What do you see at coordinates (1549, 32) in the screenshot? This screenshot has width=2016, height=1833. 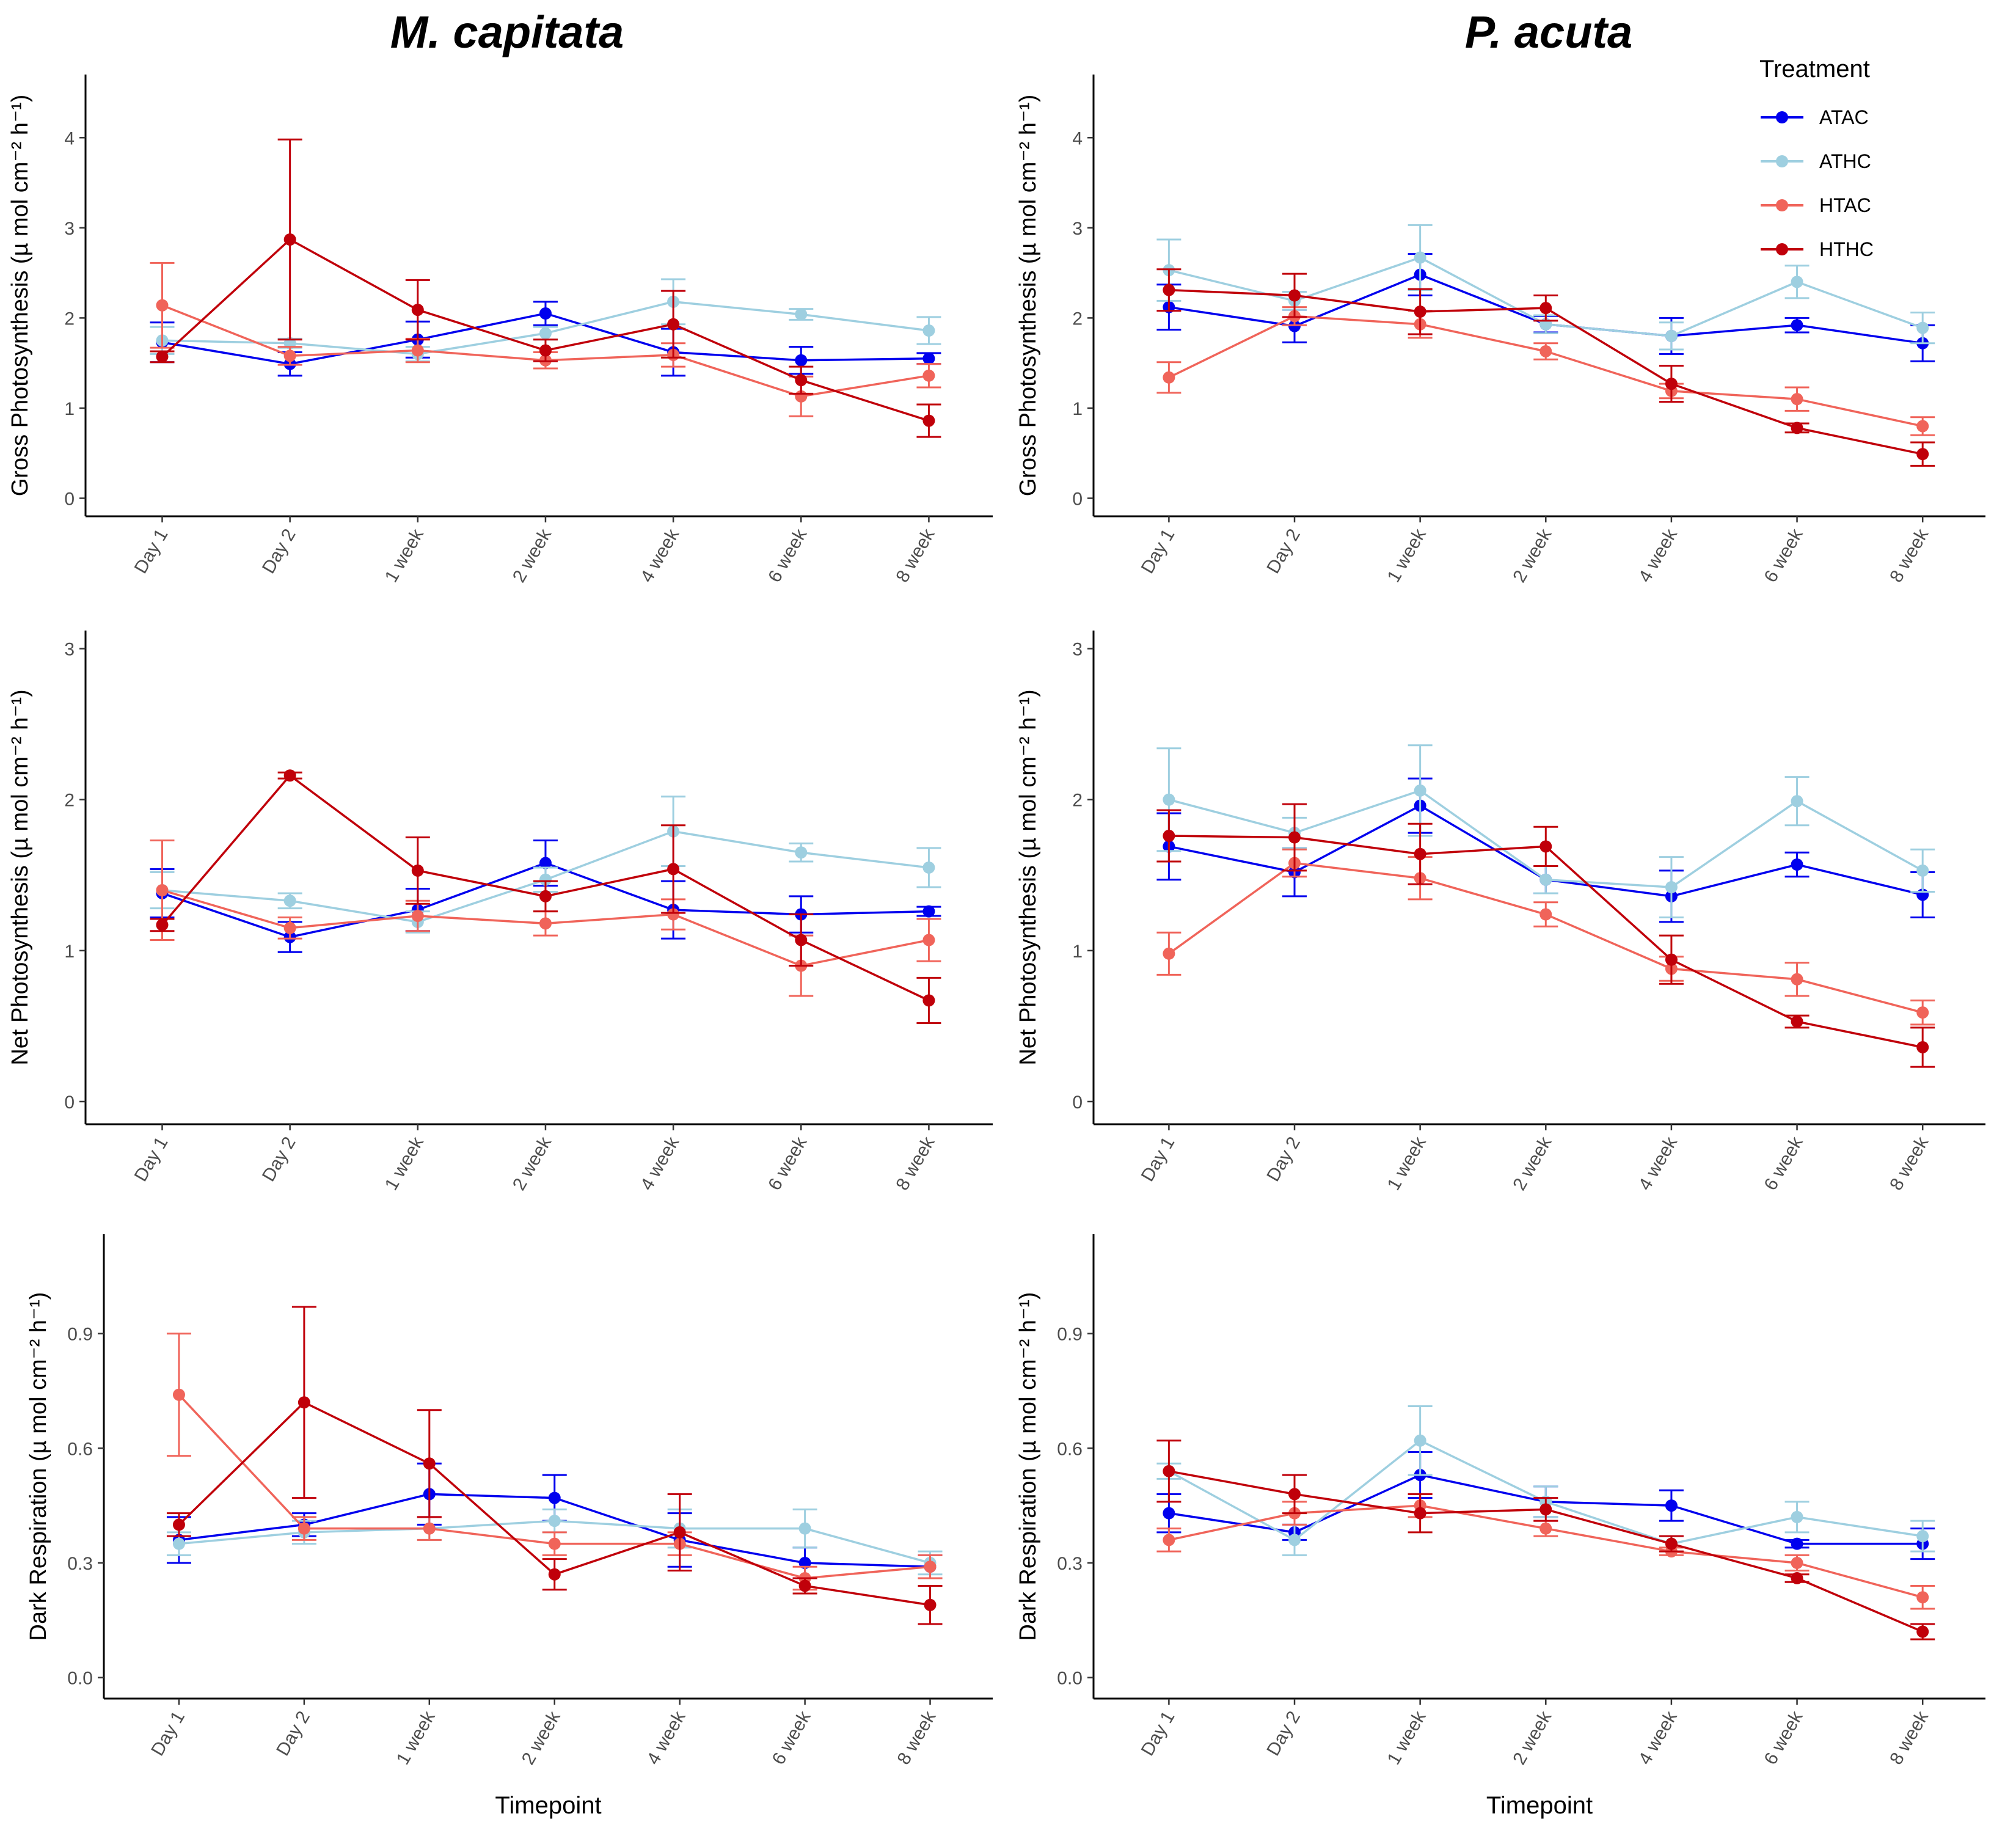 I see `column-title-right: P. acuta` at bounding box center [1549, 32].